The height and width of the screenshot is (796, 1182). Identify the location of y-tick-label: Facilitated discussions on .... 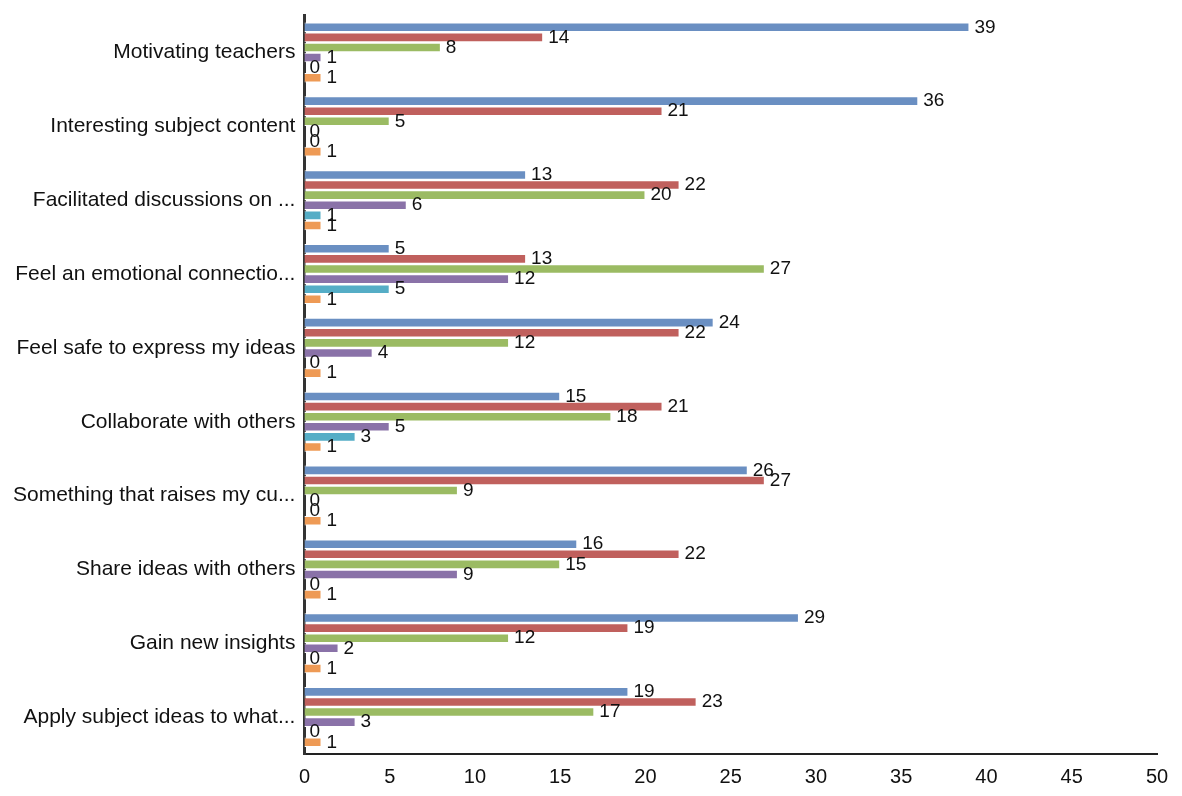
(164, 198).